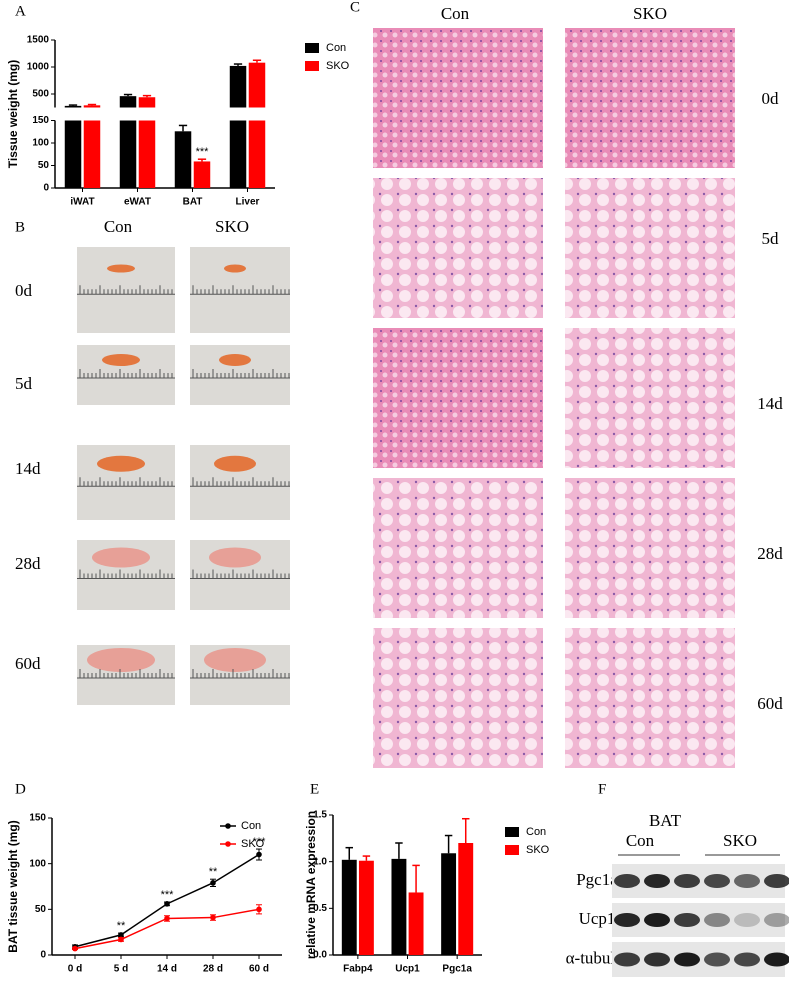 The width and height of the screenshot is (789, 993). Describe the element at coordinates (320, 955) in the screenshot. I see `y-tick-label: 0.0` at that location.